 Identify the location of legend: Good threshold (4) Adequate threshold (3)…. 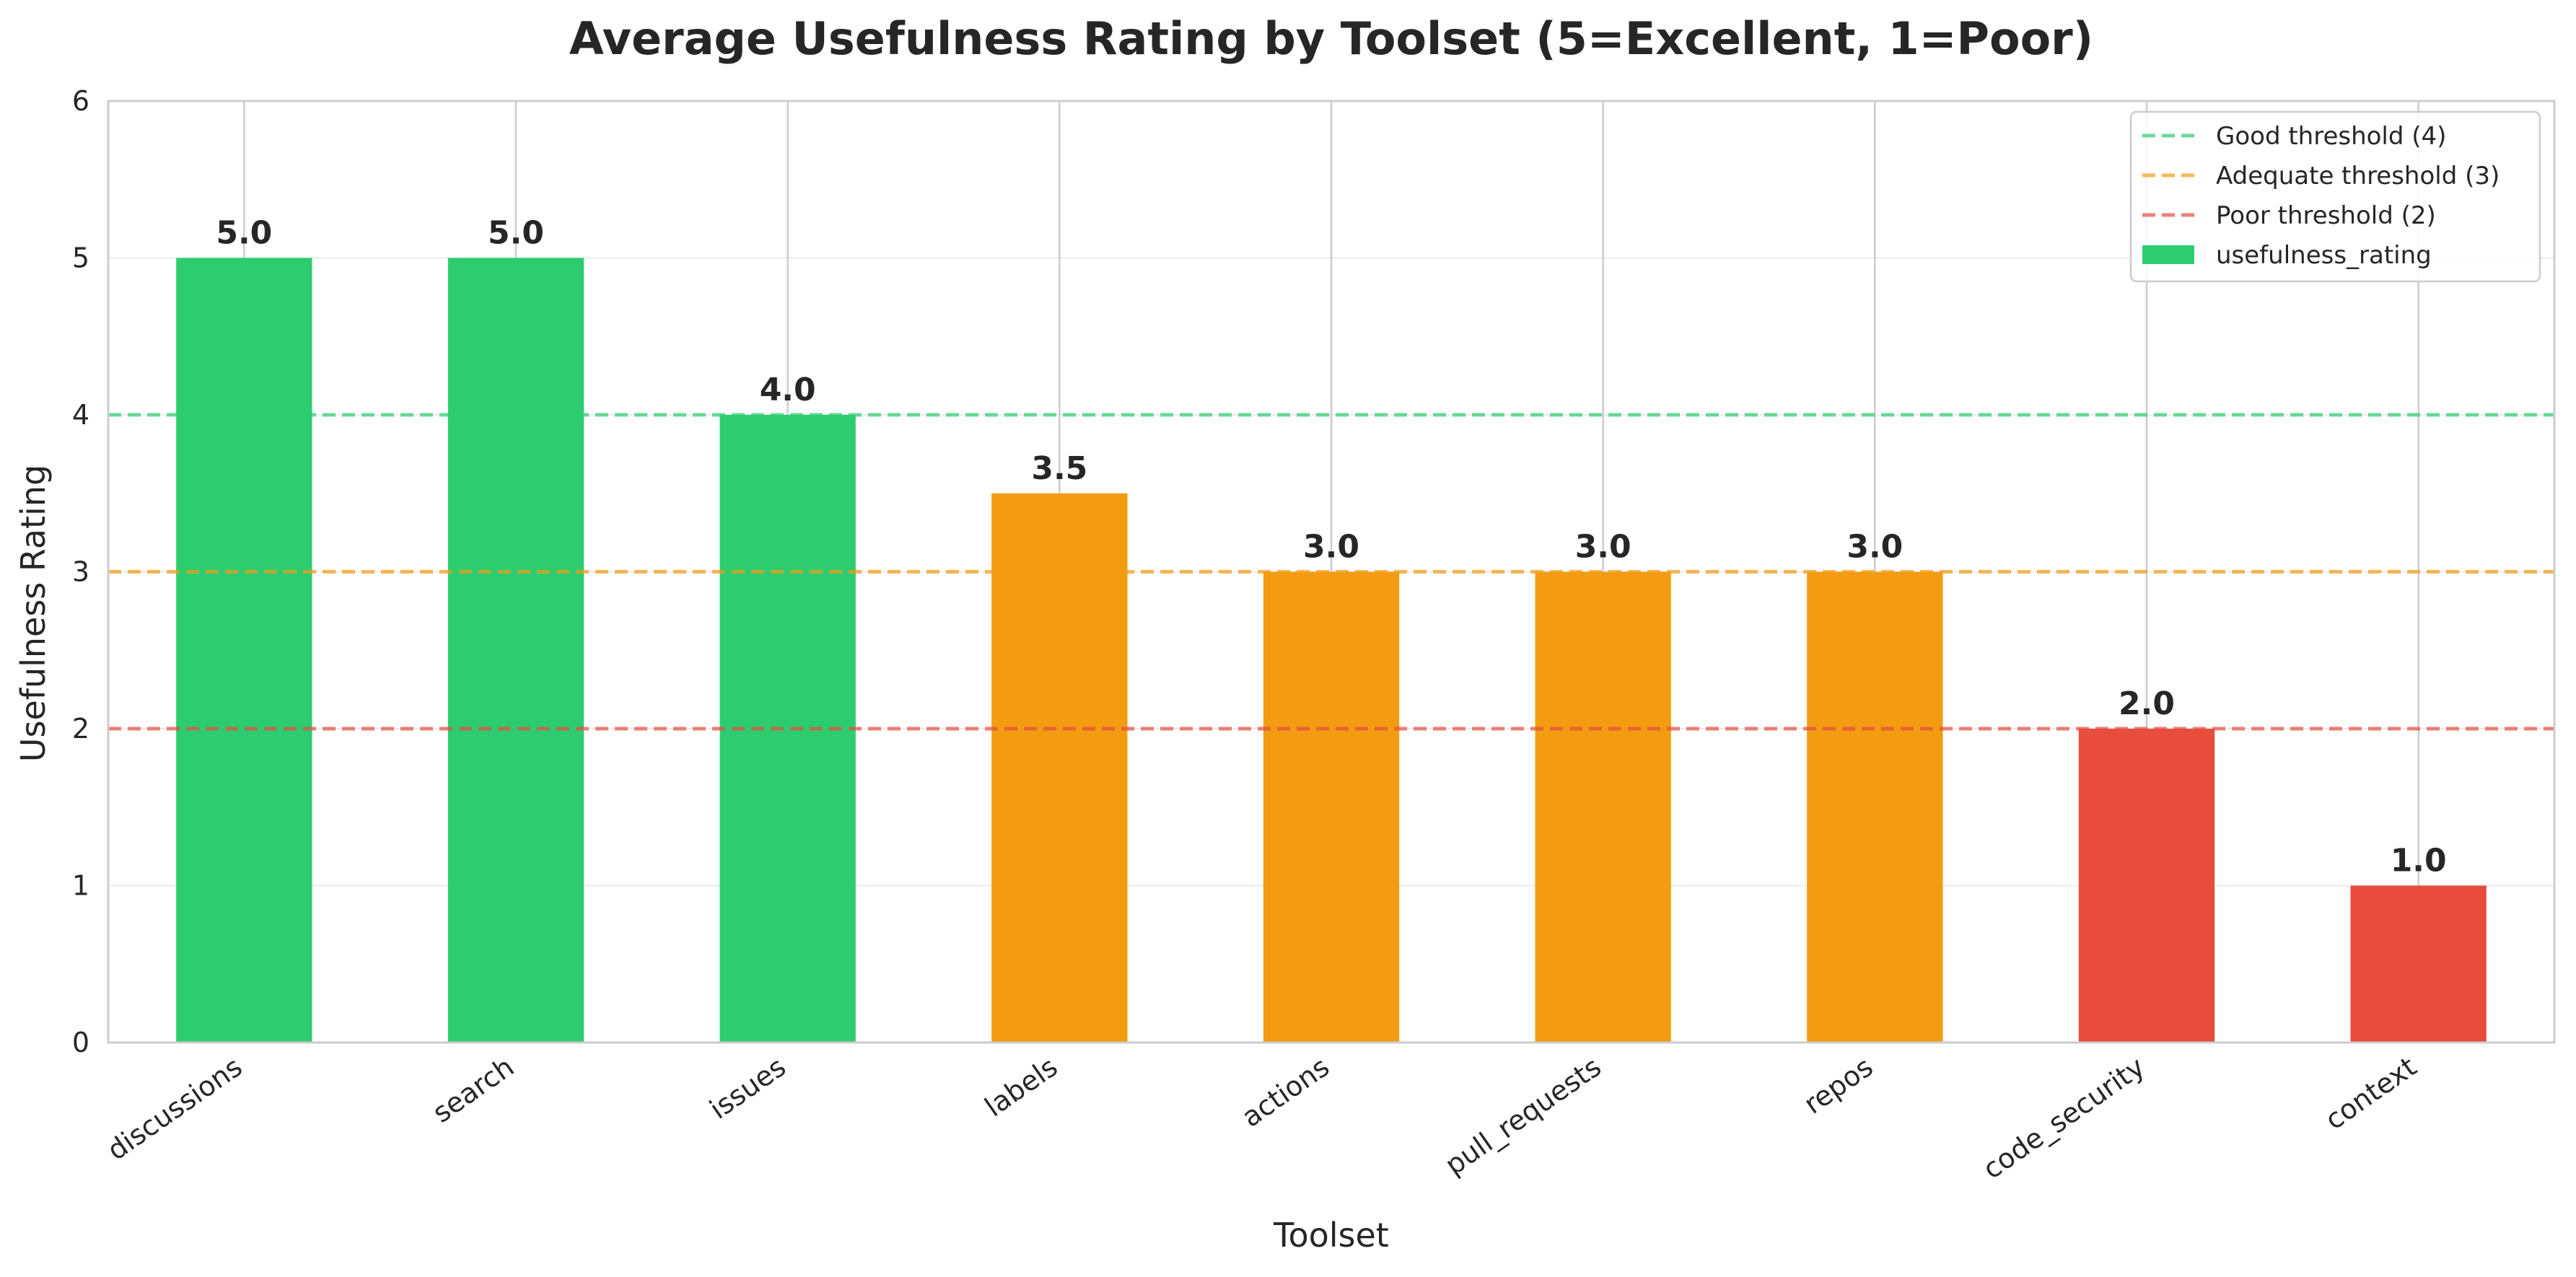
(2335, 196).